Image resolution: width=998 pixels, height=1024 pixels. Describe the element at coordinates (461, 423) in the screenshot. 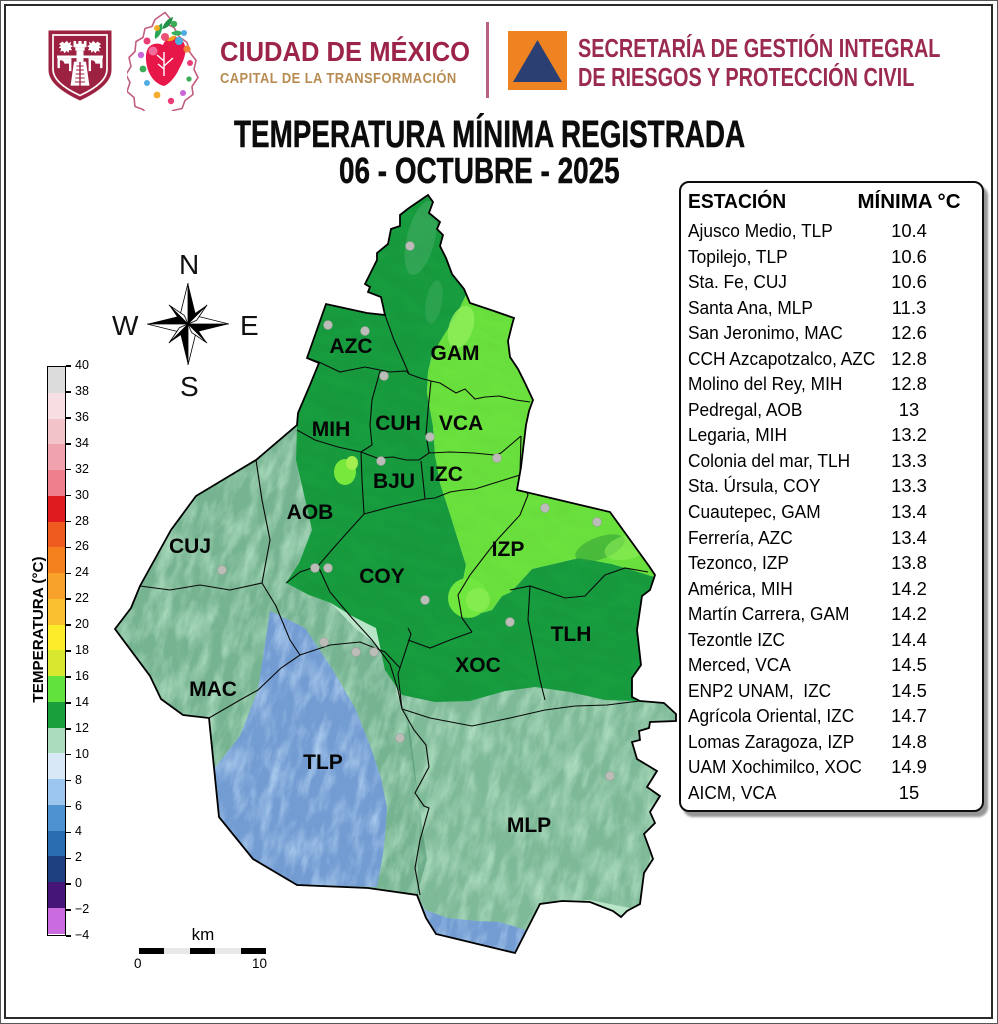

I see `svg-text: VCA` at that location.